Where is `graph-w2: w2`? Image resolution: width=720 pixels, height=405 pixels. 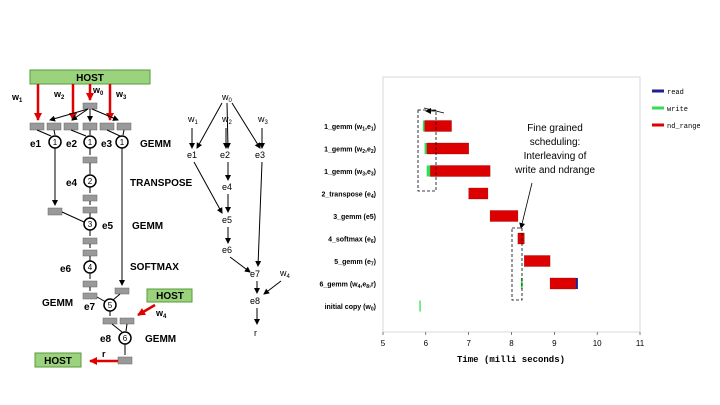 graph-w2: w2 is located at coordinates (227, 120).